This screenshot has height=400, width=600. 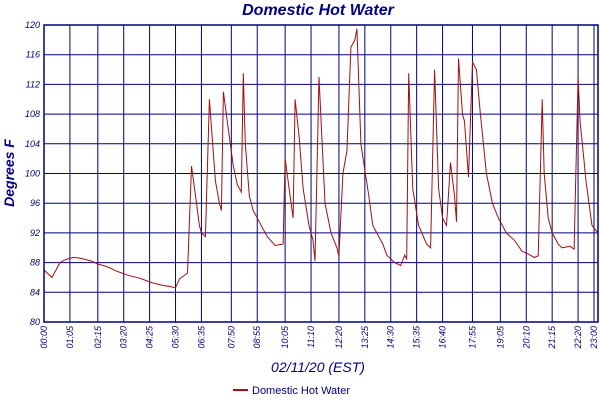 I want to click on y-tick-label: 80, so click(x=35, y=322).